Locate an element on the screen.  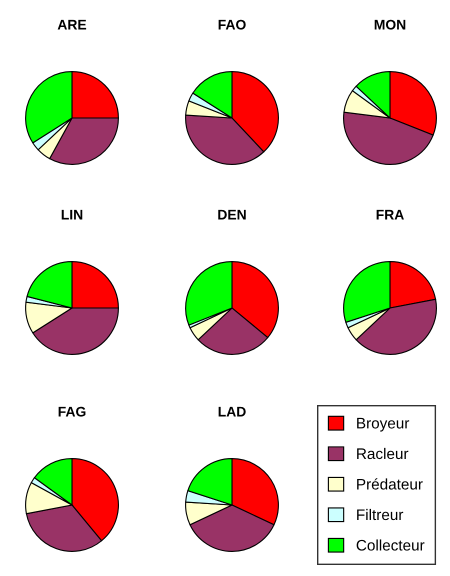
chart-title: FRA is located at coordinates (390, 215).